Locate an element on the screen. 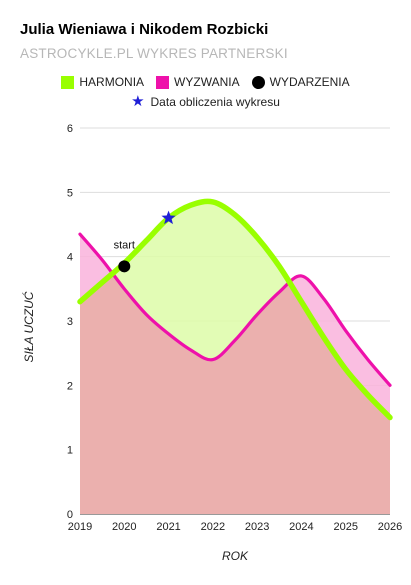 This screenshot has width=411, height=585. legend-label-wyzwania: WYZWANIA is located at coordinates (207, 82).